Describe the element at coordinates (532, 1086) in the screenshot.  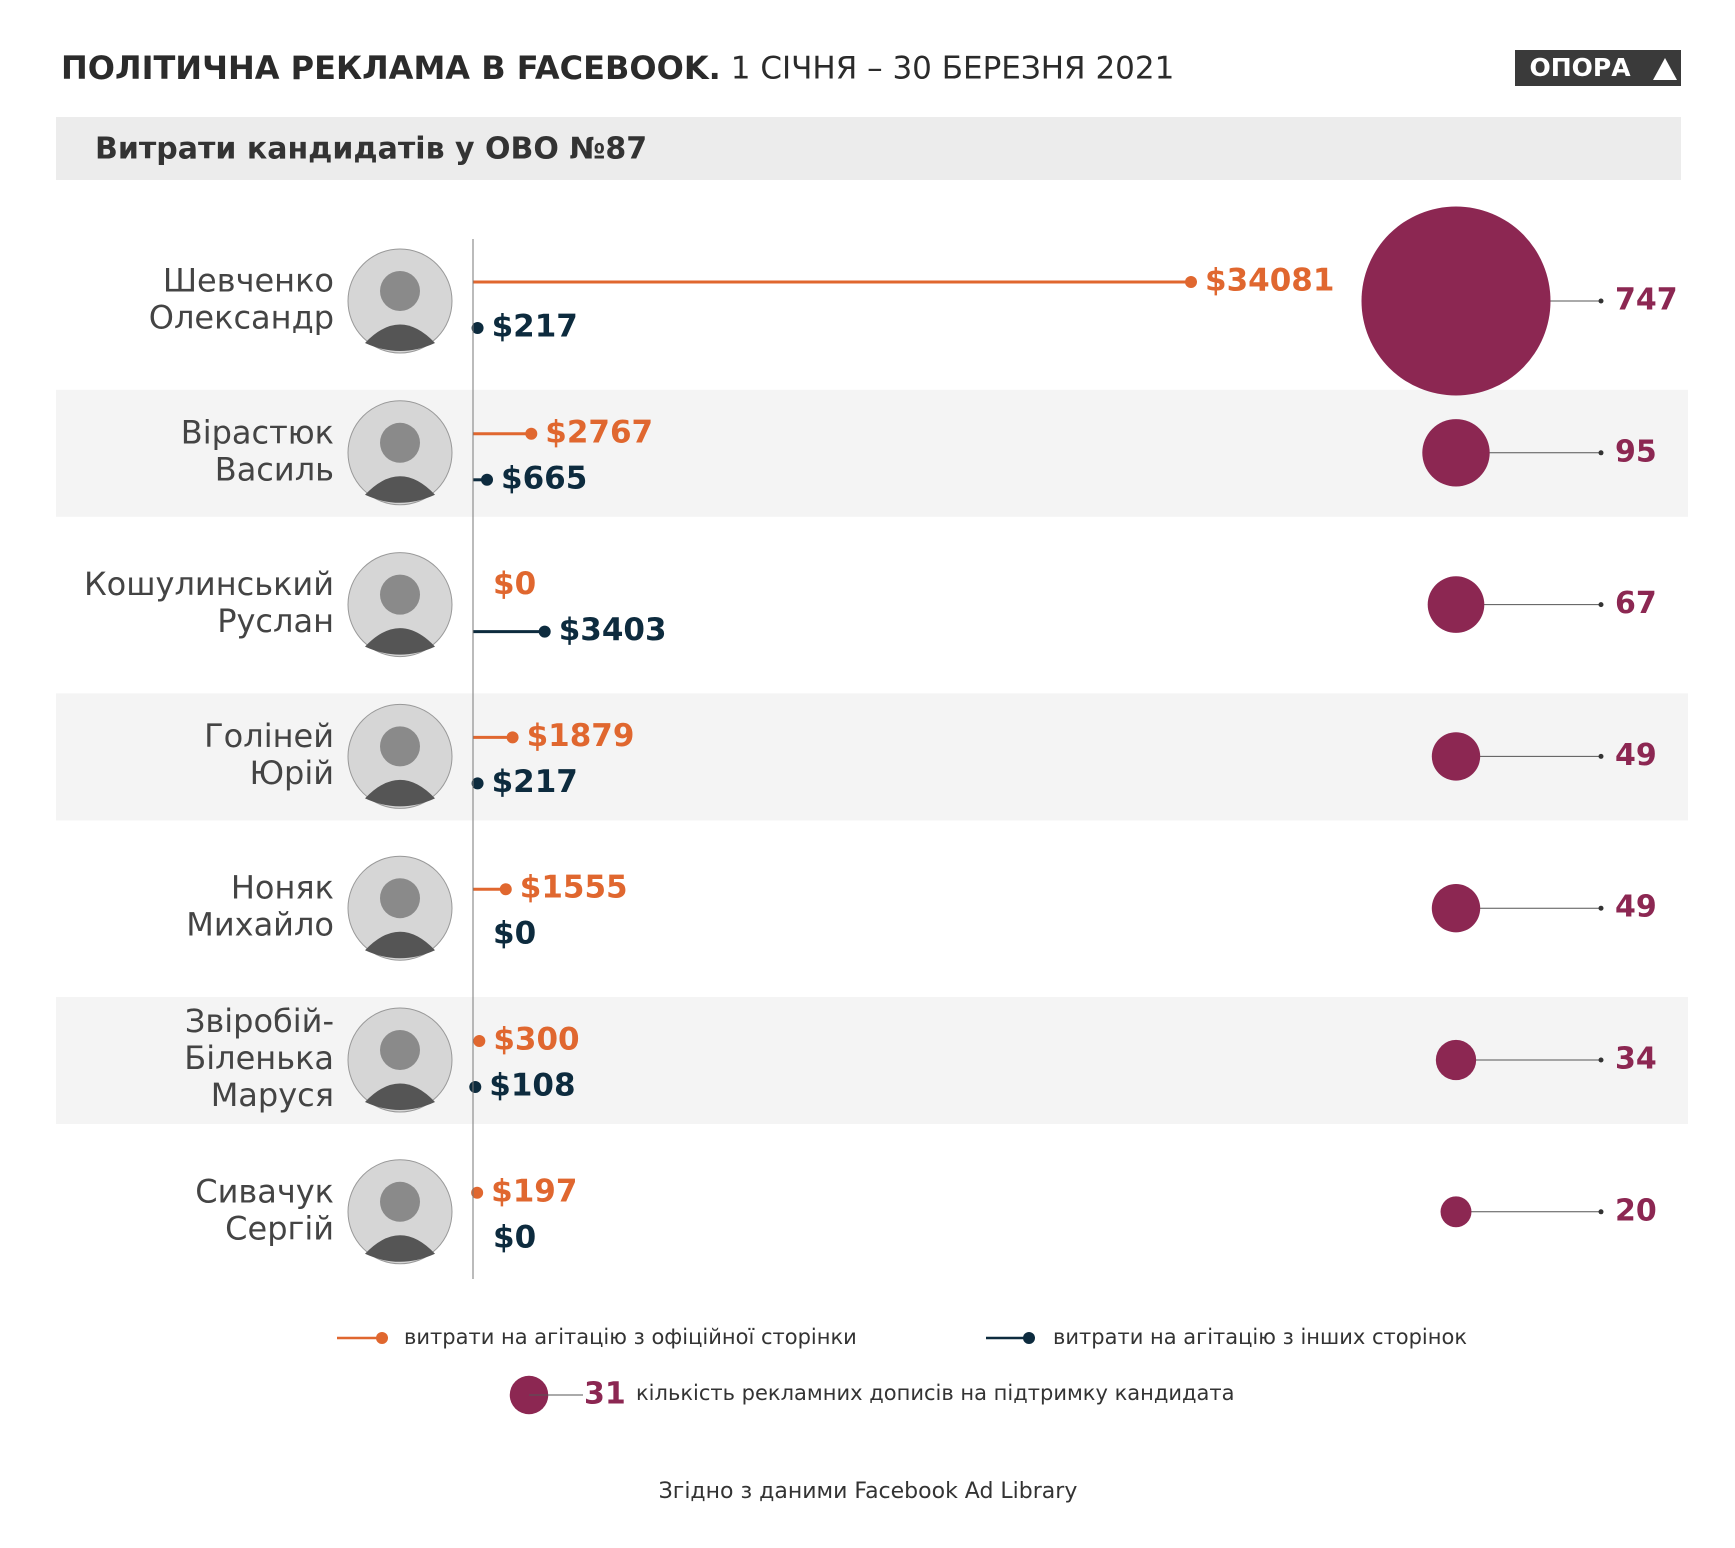
I see `value-label: $108` at that location.